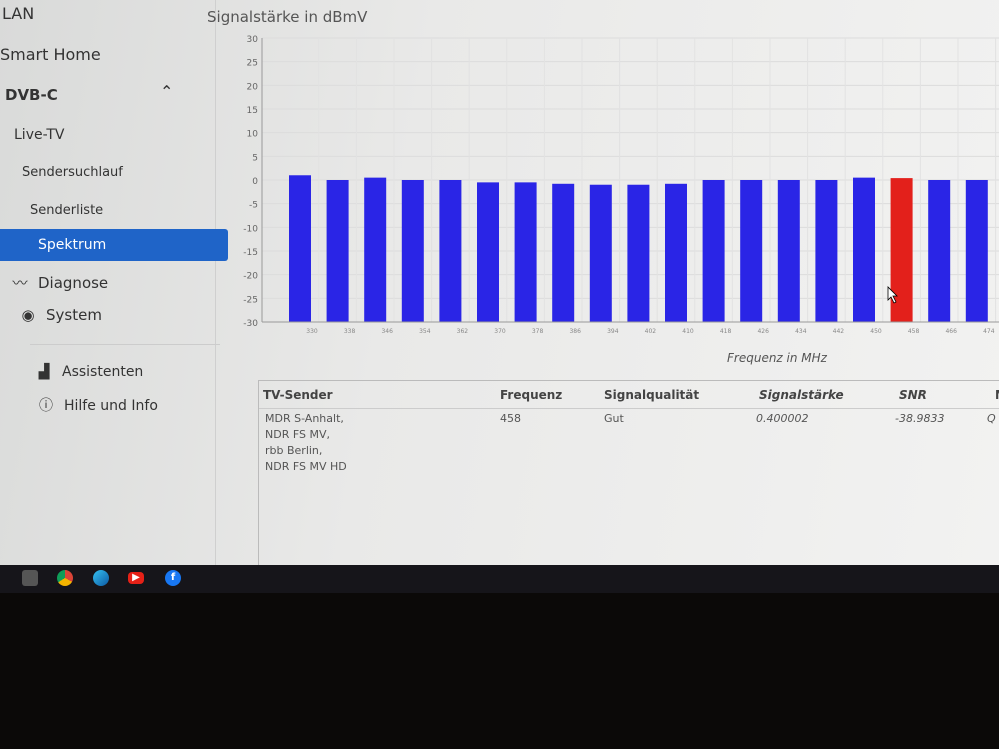 This screenshot has width=999, height=749. Describe the element at coordinates (991, 418) in the screenshot. I see `cell-m: Q` at that location.